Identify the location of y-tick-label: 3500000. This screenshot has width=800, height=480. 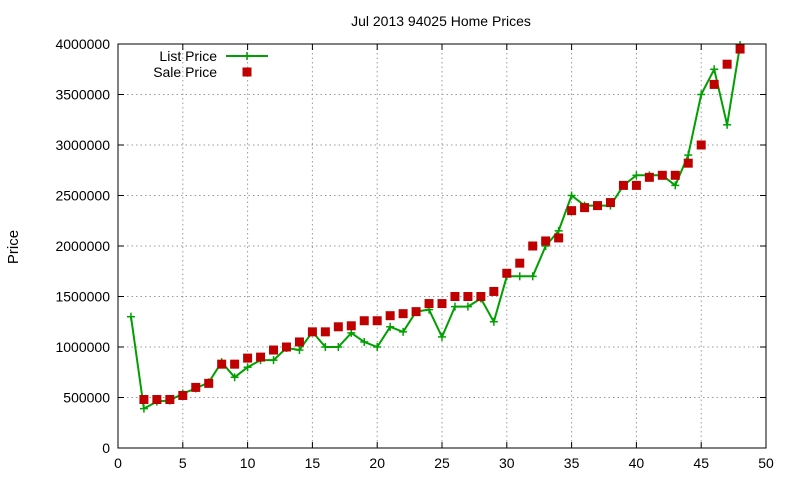
(82, 95).